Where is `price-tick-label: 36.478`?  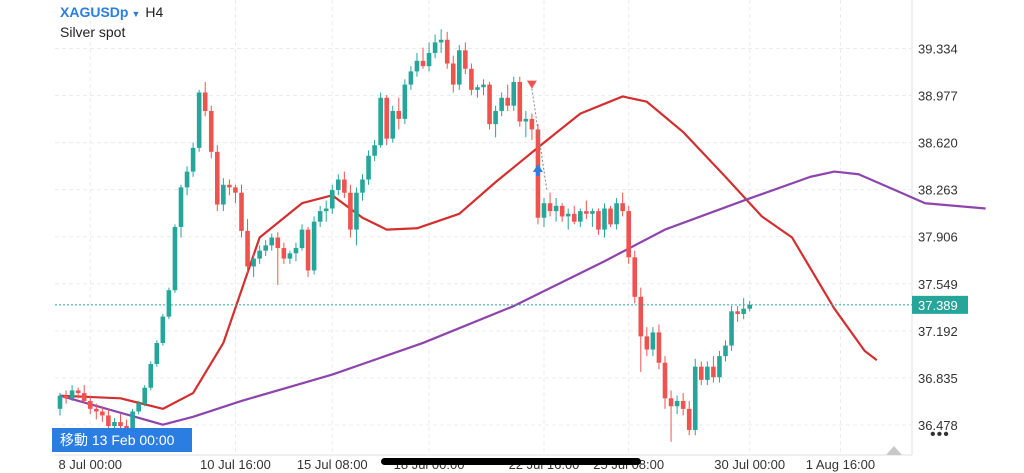
price-tick-label: 36.478 is located at coordinates (938, 425).